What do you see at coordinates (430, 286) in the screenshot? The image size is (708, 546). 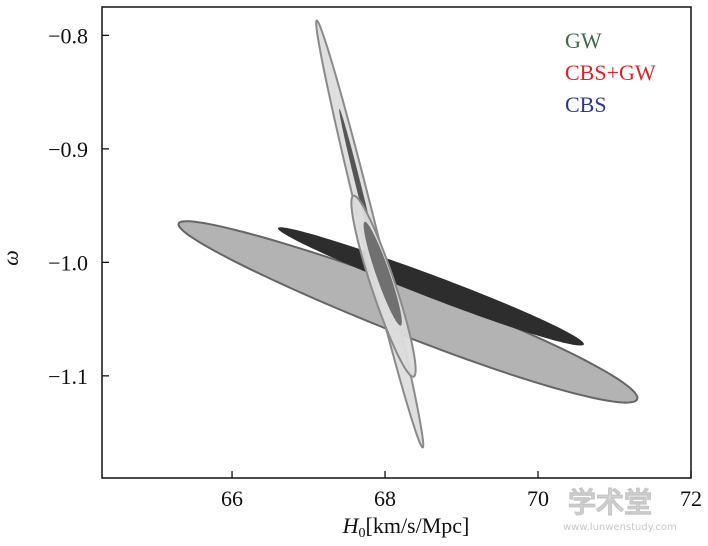 I see `contour-cbs-inner` at bounding box center [430, 286].